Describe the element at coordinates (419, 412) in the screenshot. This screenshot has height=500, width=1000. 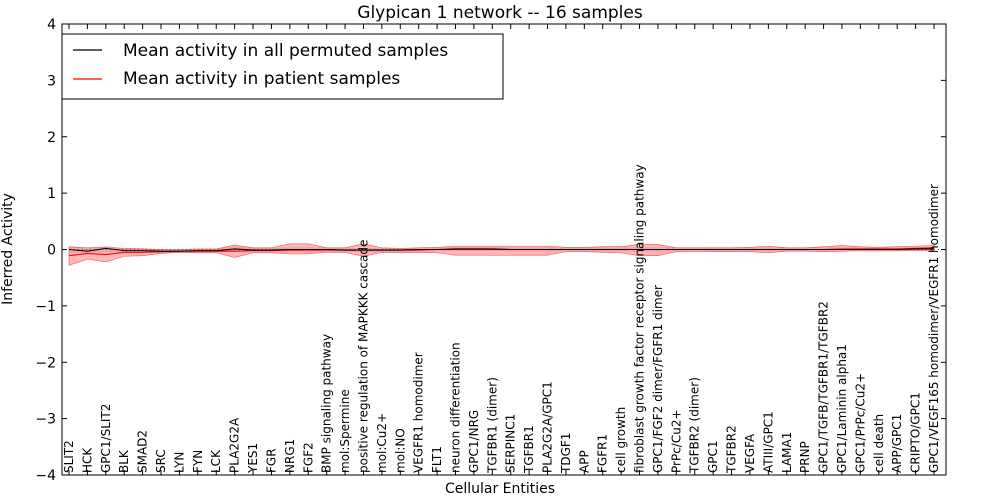
I see `x-tick-label: VEGFR1 homodimer` at that location.